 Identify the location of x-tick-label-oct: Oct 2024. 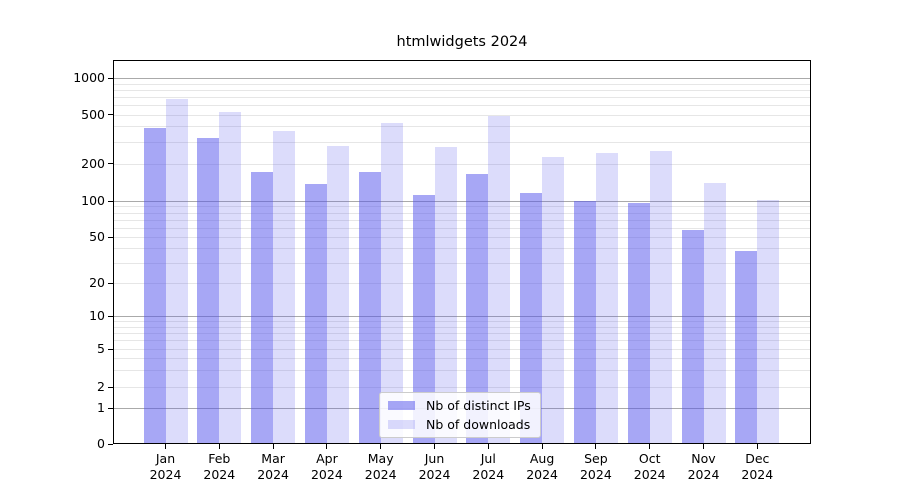
(650, 466).